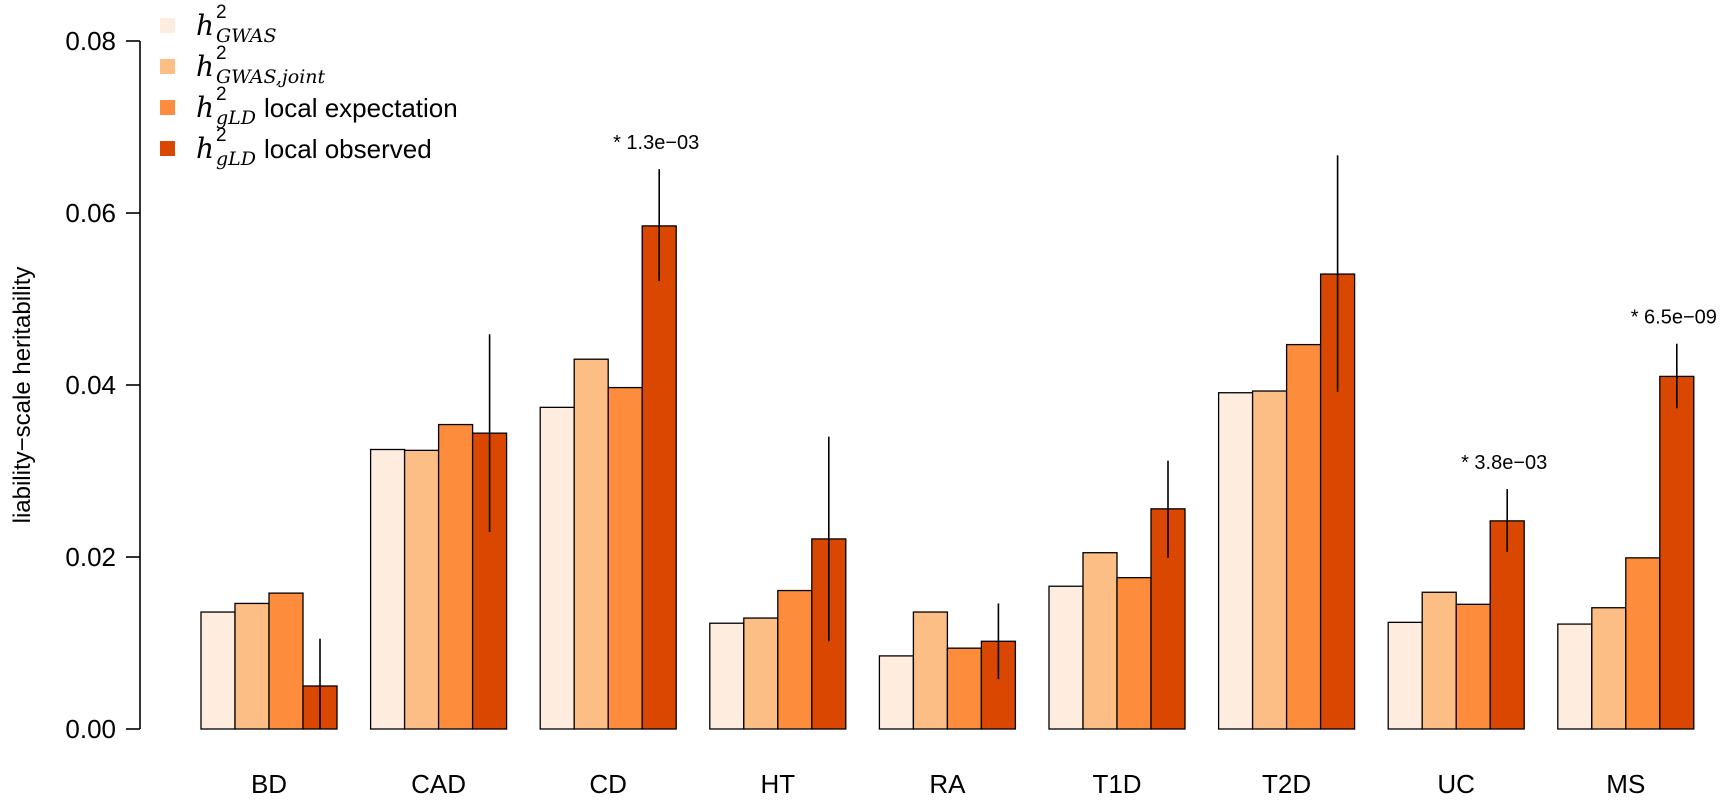 The width and height of the screenshot is (1731, 800). What do you see at coordinates (348, 149) in the screenshot?
I see `legend-text: local observed` at bounding box center [348, 149].